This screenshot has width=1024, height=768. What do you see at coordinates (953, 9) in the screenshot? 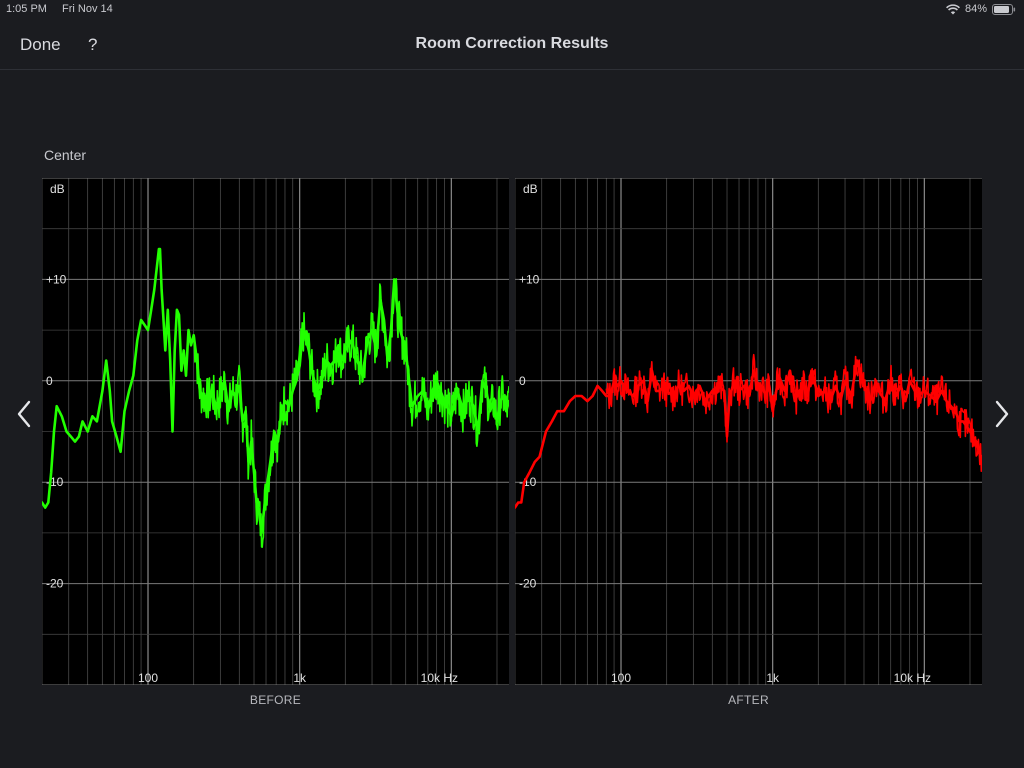
I see `wifi-icon` at bounding box center [953, 9].